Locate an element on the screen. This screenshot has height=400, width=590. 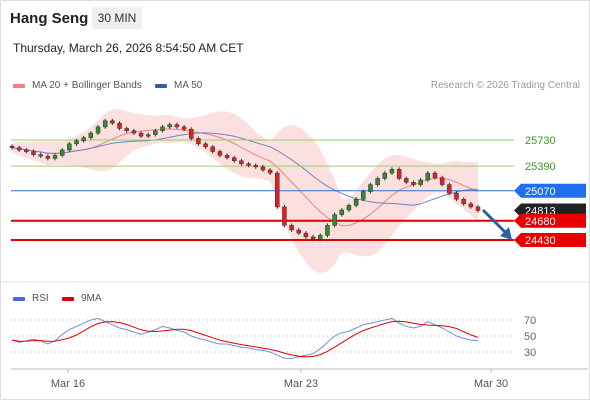
rsi-line is located at coordinates (245, 338).